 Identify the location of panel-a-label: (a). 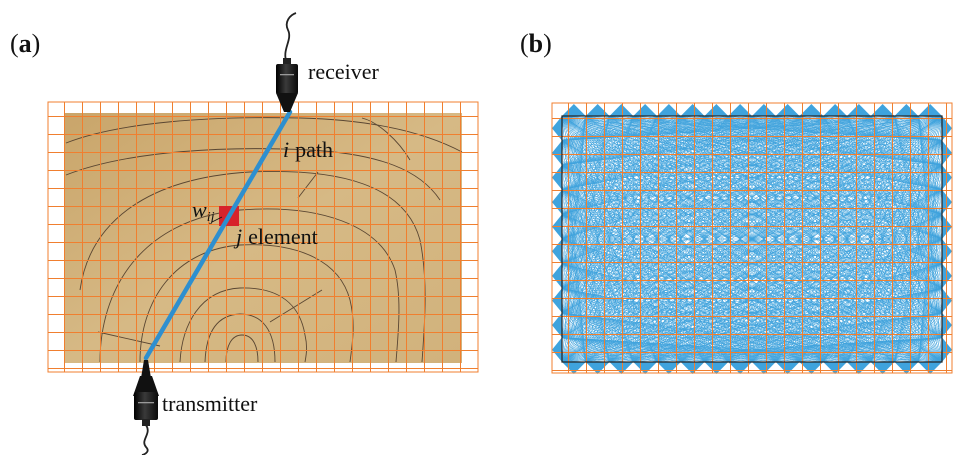
(25, 43).